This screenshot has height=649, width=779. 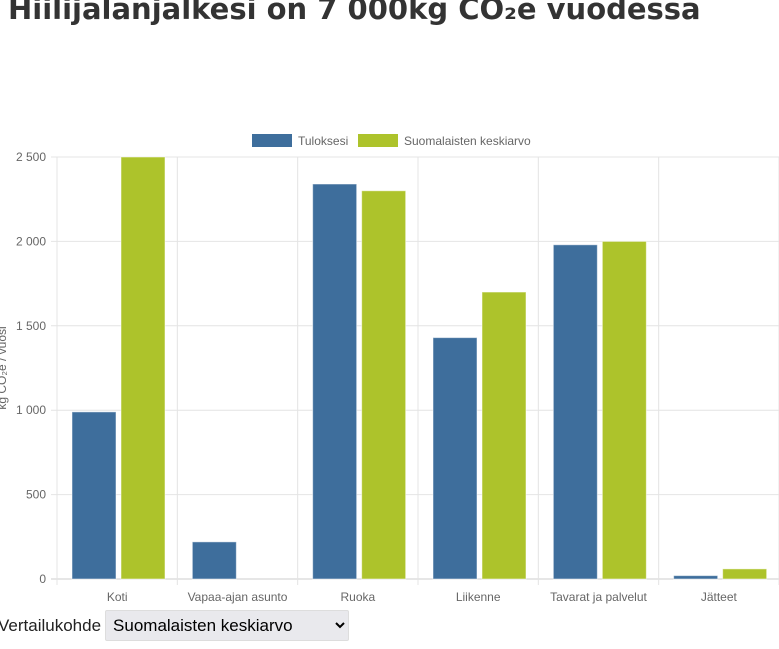 What do you see at coordinates (31, 410) in the screenshot?
I see `y-tick-label: 1 000` at bounding box center [31, 410].